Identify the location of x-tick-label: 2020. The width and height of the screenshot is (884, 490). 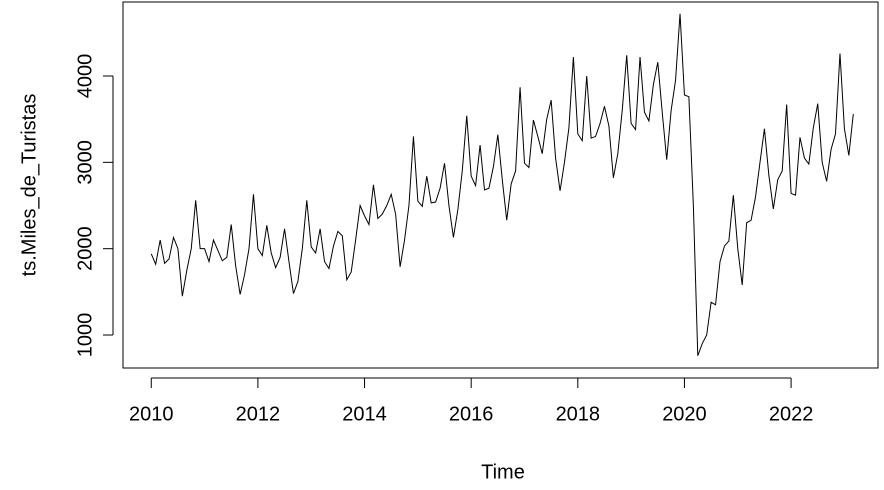
(684, 414).